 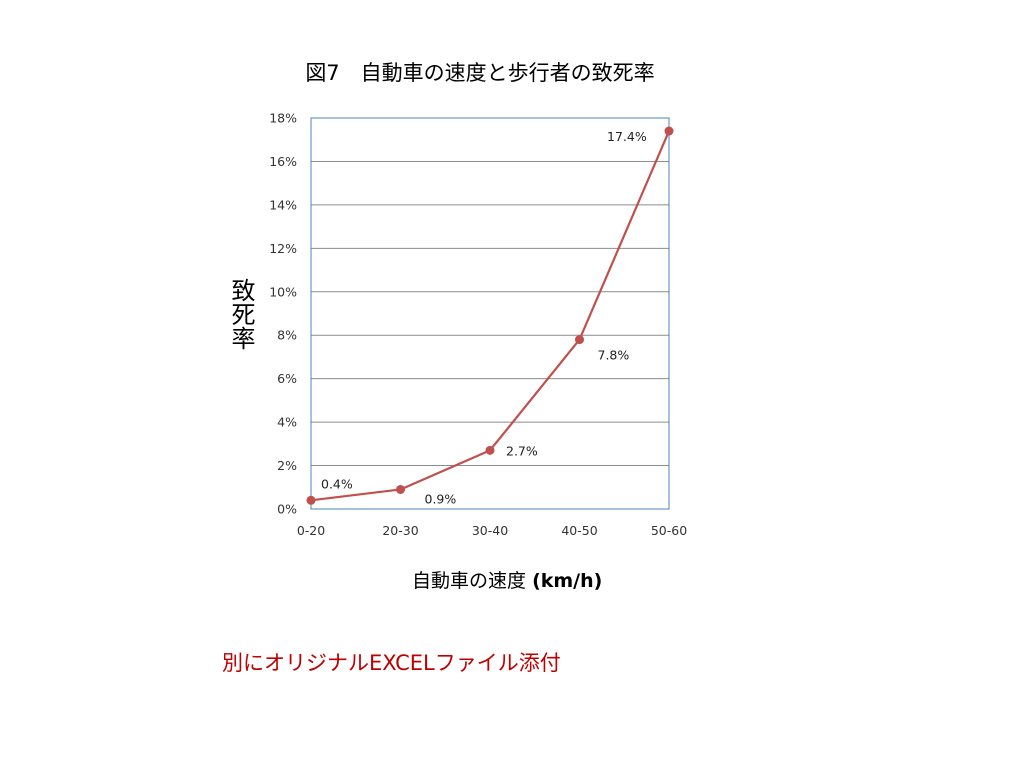 What do you see at coordinates (337, 483) in the screenshot?
I see `data-label: 0.4%` at bounding box center [337, 483].